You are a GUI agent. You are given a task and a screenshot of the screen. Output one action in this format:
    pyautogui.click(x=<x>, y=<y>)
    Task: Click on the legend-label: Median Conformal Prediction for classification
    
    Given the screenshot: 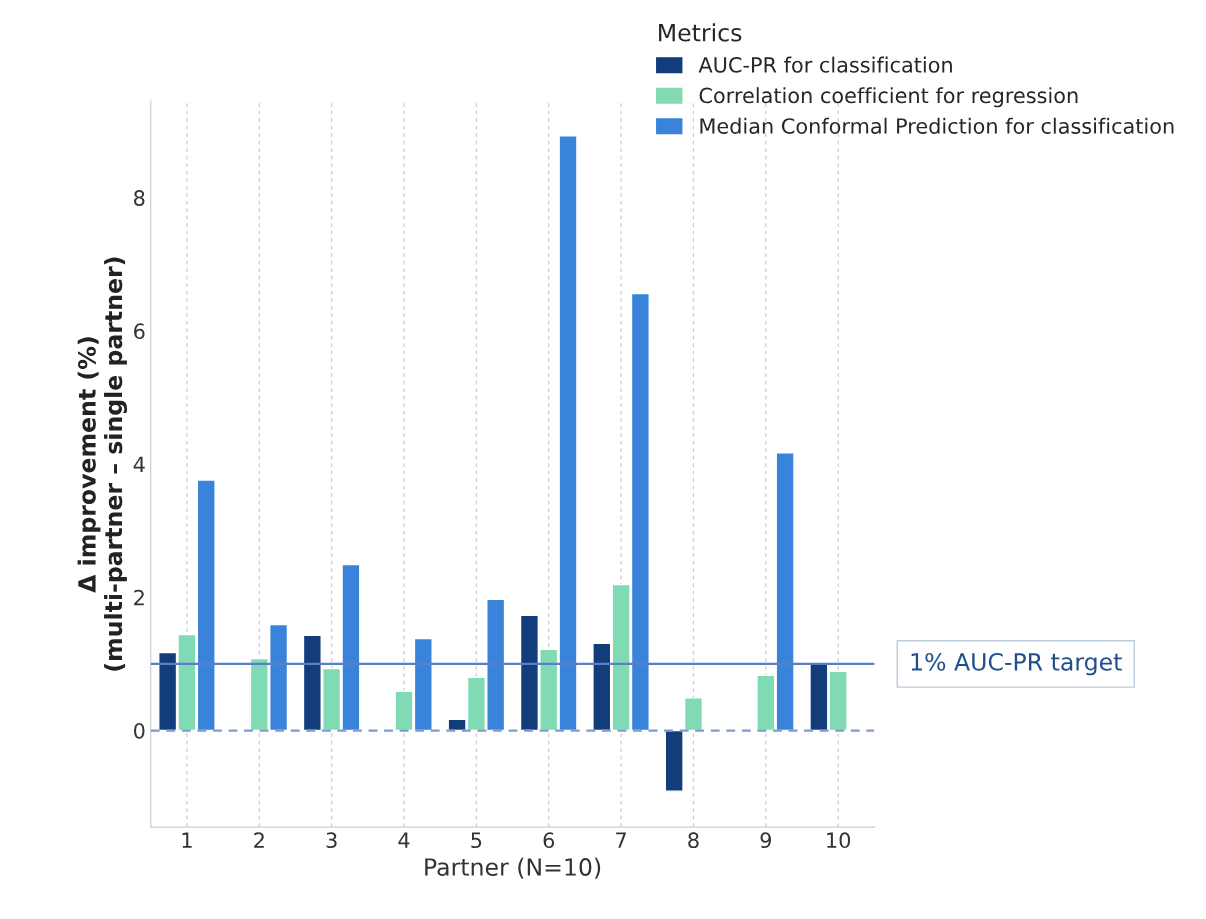 What is the action you would take?
    pyautogui.click(x=937, y=125)
    